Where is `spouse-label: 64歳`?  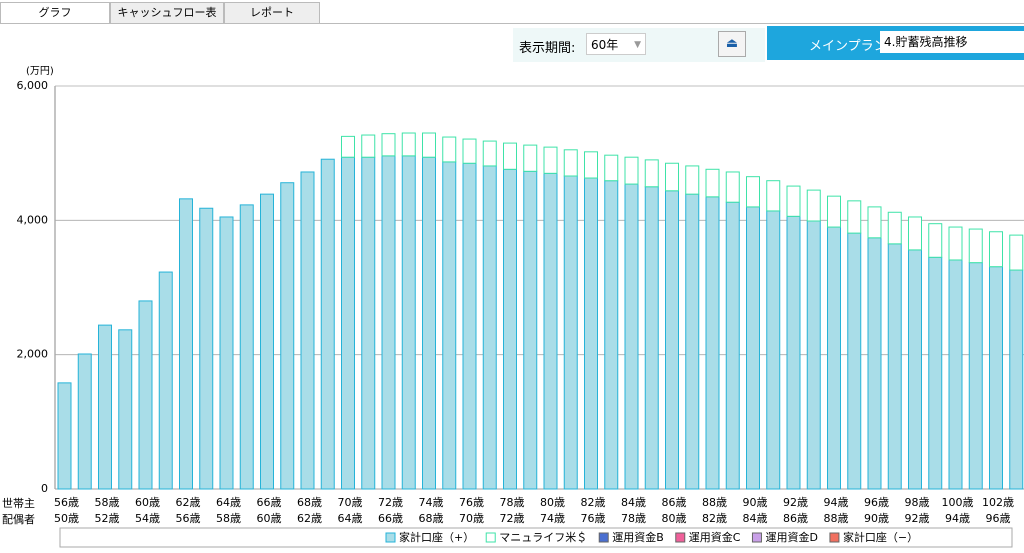
spouse-label: 64歳 is located at coordinates (350, 518).